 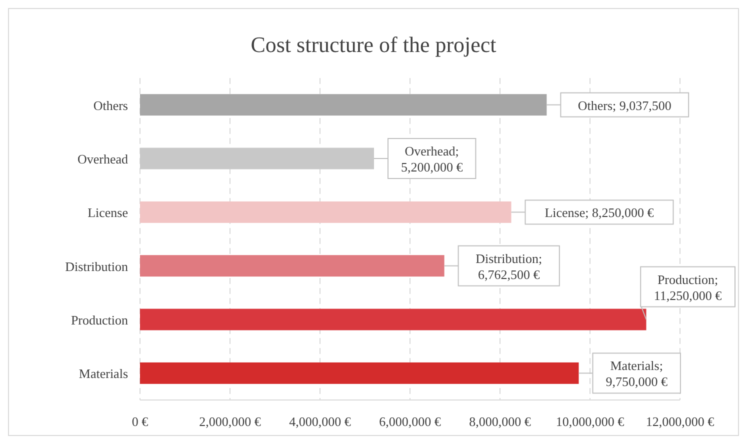 I want to click on x-tick-label: 6,000,000 €, so click(x=410, y=421).